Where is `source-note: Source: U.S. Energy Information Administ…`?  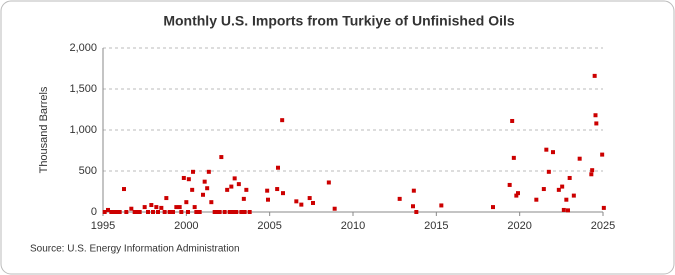 source-note: Source: U.S. Energy Information Administ… is located at coordinates (135, 249).